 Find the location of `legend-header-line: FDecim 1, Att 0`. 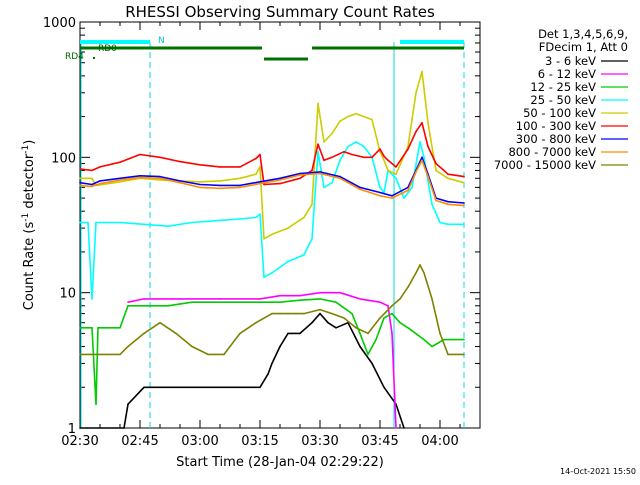

legend-header-line: FDecim 1, Att 0 is located at coordinates (583, 47).